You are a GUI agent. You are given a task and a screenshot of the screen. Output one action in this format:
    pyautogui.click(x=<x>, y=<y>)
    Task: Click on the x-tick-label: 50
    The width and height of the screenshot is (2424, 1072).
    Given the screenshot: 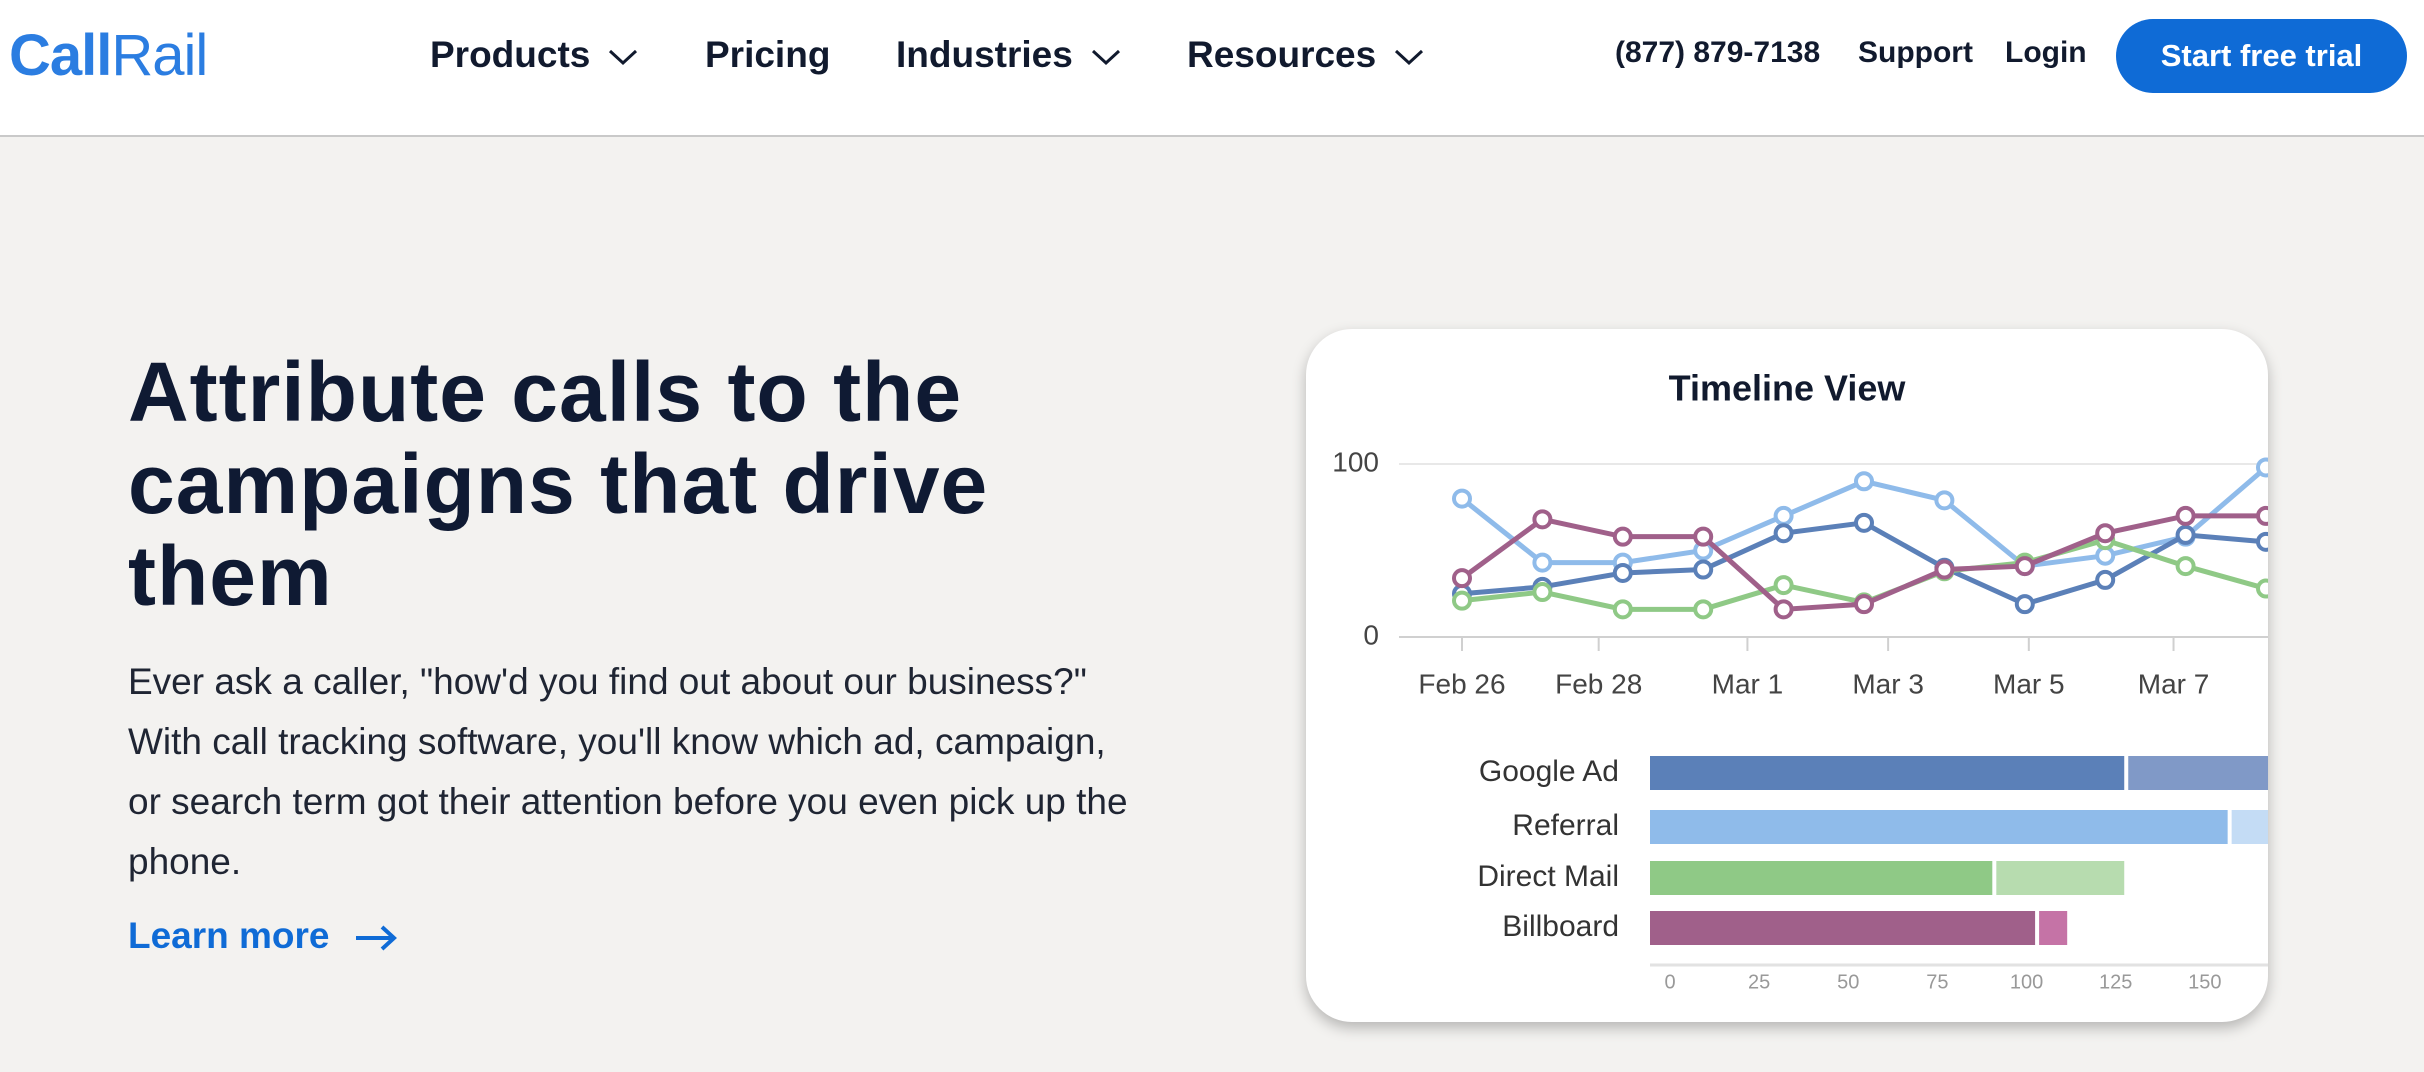 What is the action you would take?
    pyautogui.click(x=1848, y=982)
    